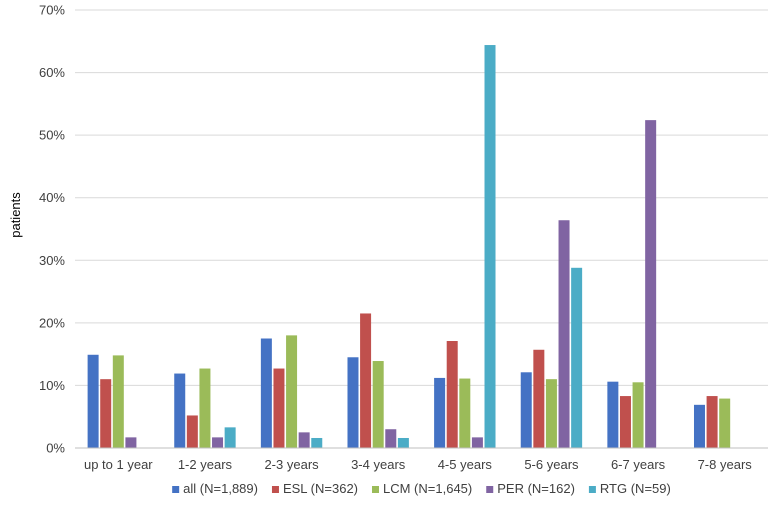  What do you see at coordinates (220, 488) in the screenshot?
I see `legend-label: all (N=1,889)` at bounding box center [220, 488].